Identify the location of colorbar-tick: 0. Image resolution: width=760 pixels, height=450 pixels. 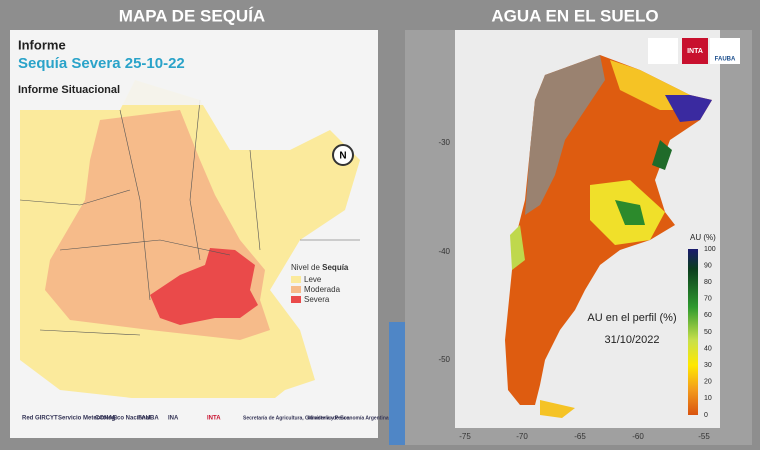
(706, 415).